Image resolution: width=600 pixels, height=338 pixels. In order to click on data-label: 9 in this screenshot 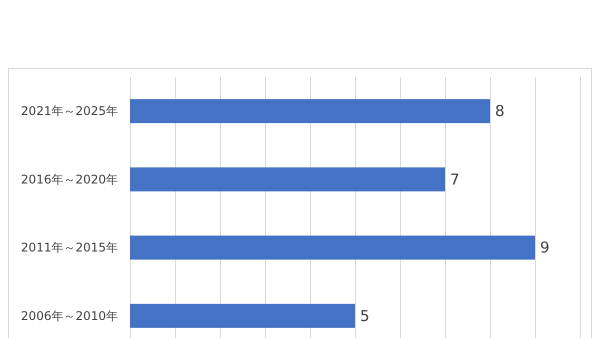, I will do `click(545, 247)`.